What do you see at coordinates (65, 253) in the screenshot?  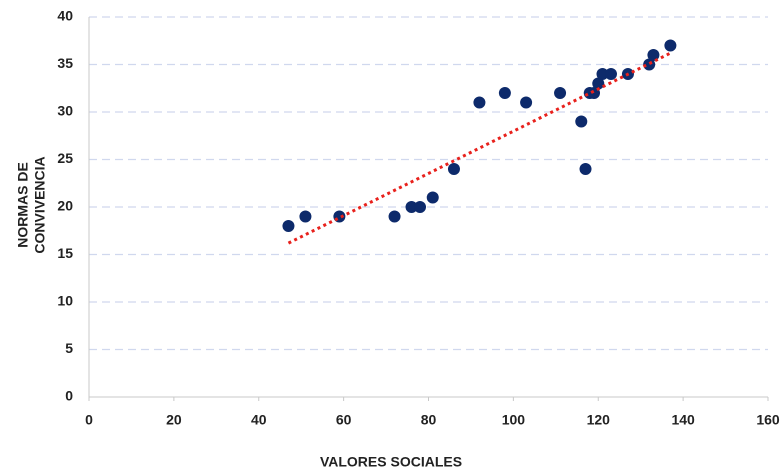 I see `y-tick-label: 15` at bounding box center [65, 253].